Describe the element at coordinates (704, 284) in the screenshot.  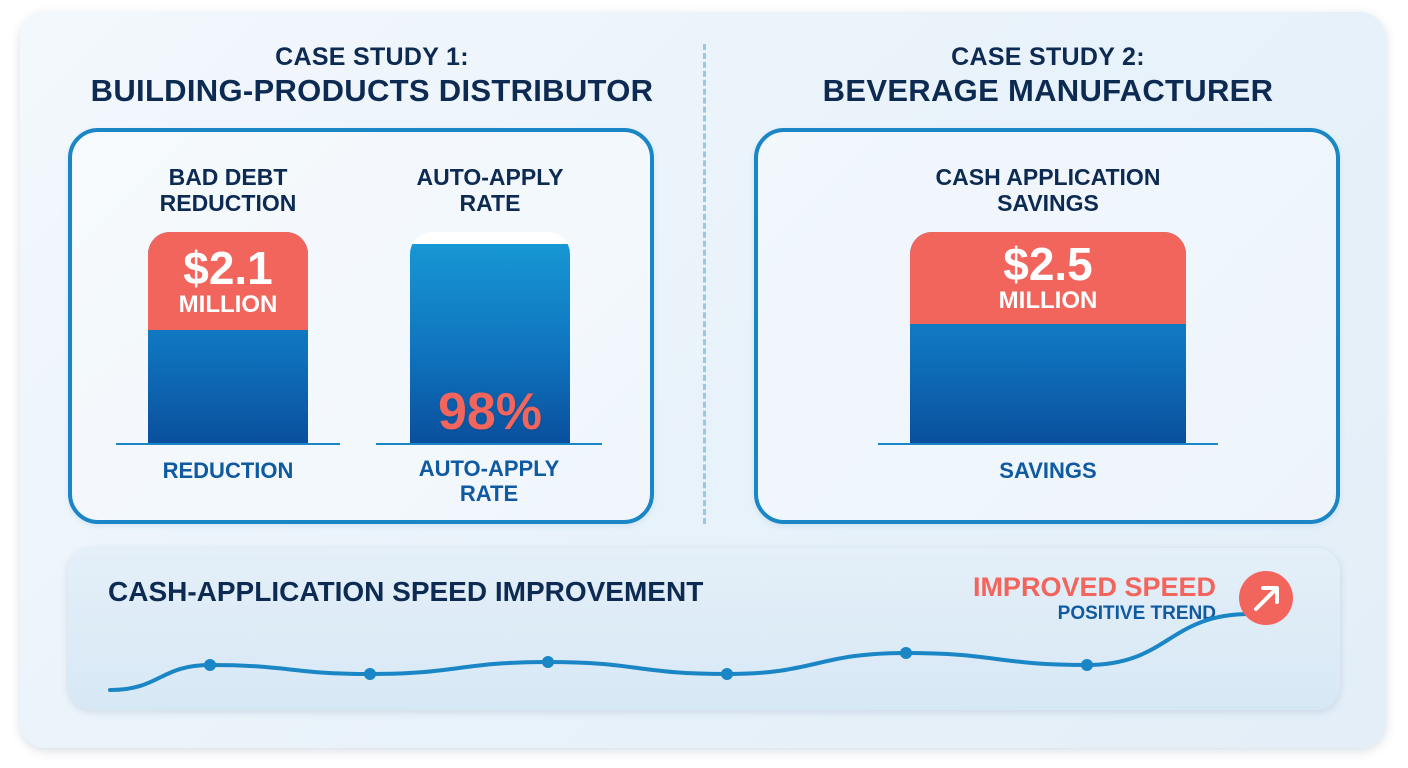
I see `section-divider` at that location.